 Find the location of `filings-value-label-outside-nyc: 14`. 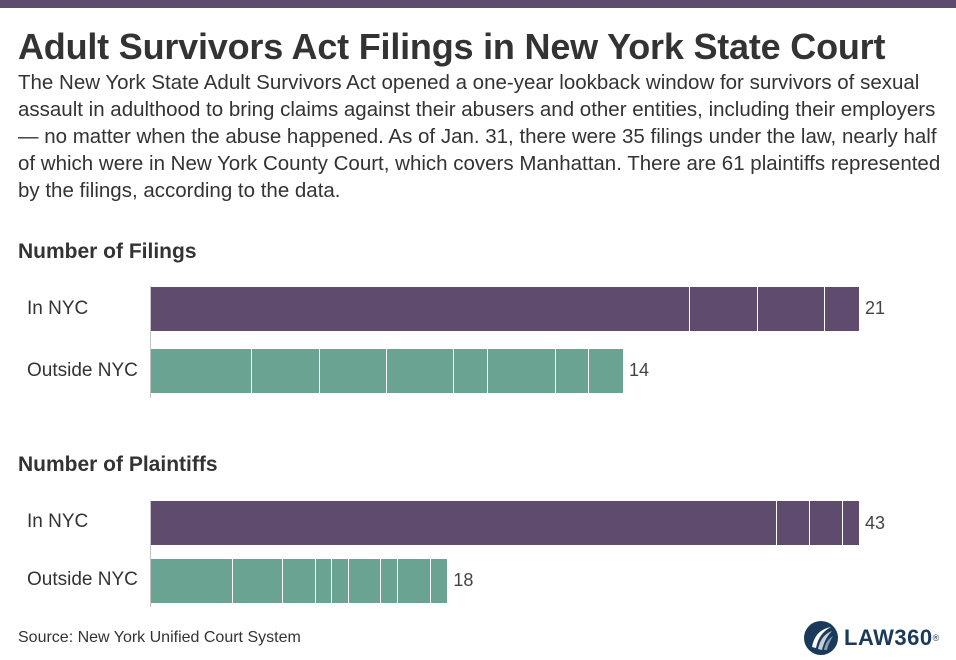

filings-value-label-outside-nyc: 14 is located at coordinates (639, 370).